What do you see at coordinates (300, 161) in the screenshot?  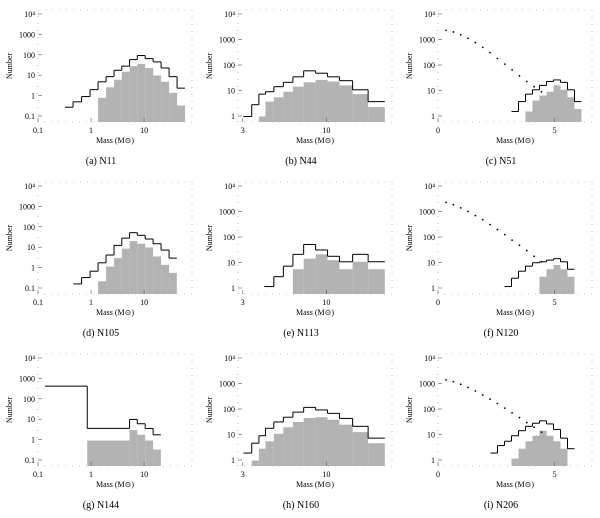 I see `panel-caption-b: (b) N44` at bounding box center [300, 161].